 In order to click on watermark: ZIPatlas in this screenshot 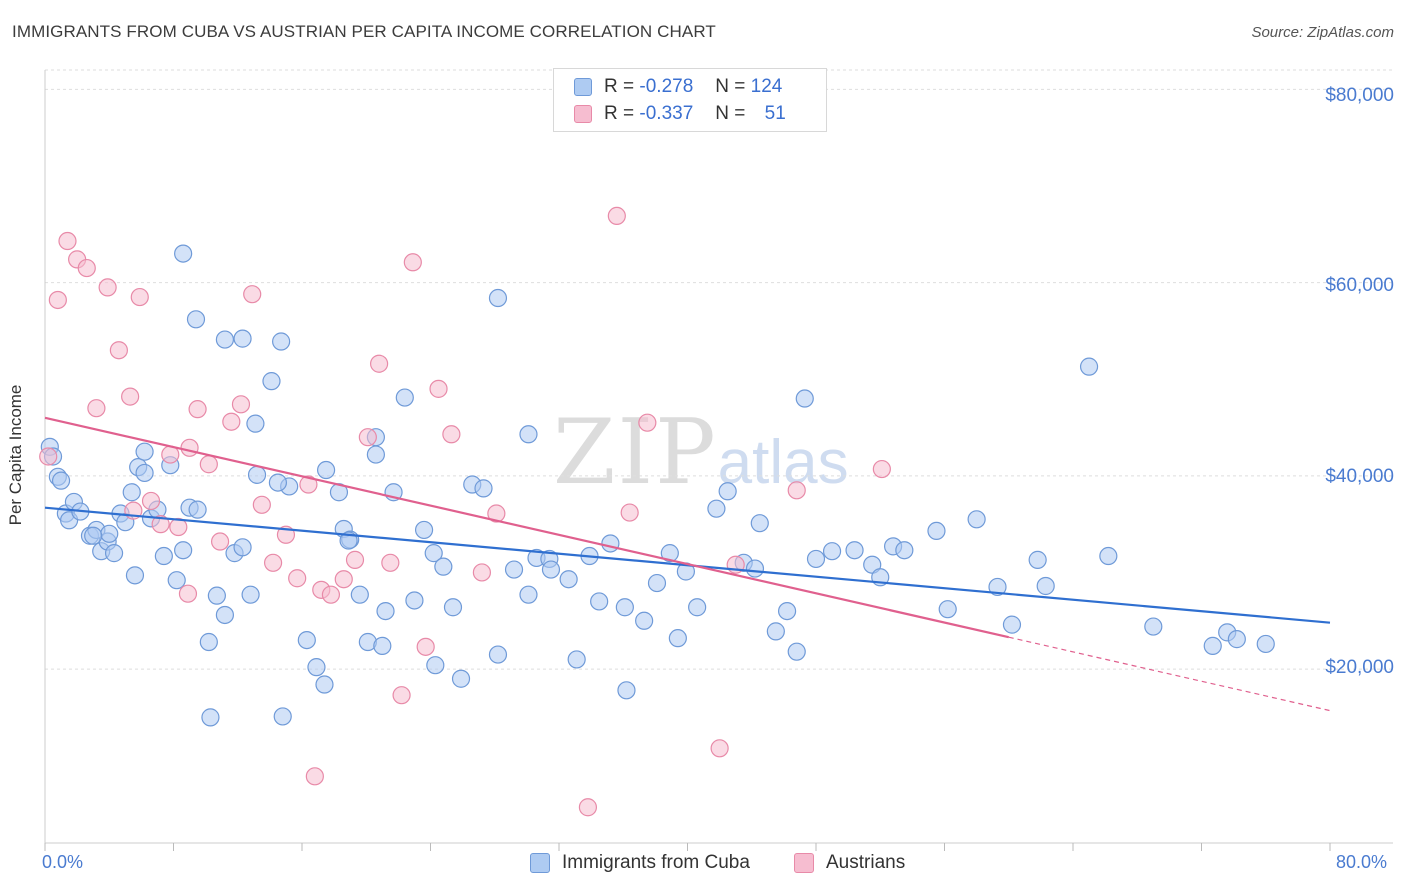, I will do `click(701, 452)`.